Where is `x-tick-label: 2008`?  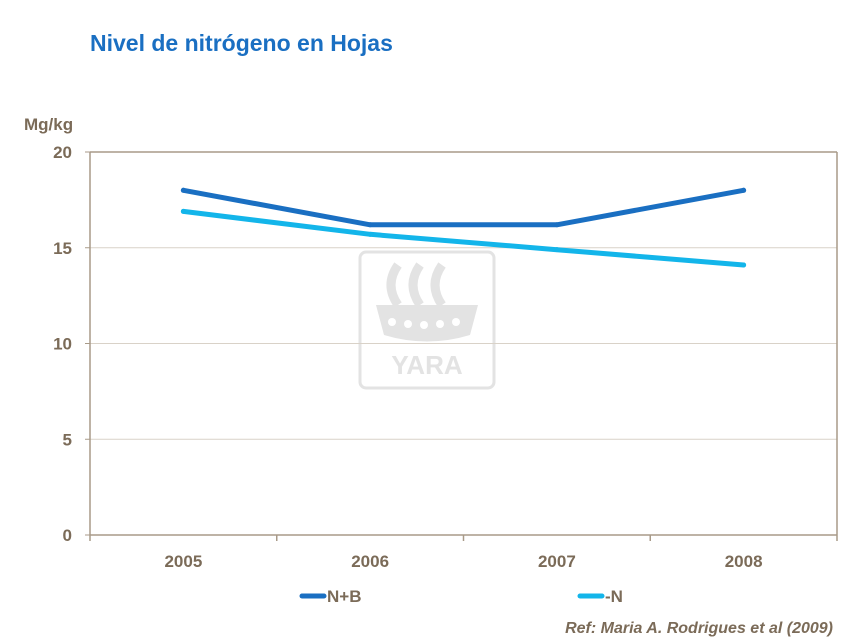 x-tick-label: 2008 is located at coordinates (744, 561).